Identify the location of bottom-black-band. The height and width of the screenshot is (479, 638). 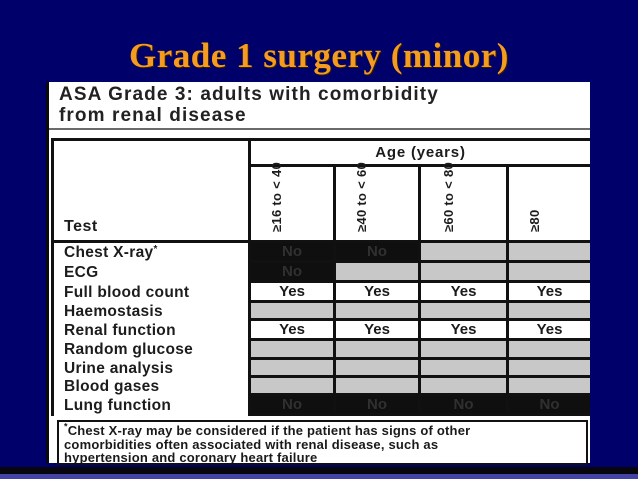
(319, 470).